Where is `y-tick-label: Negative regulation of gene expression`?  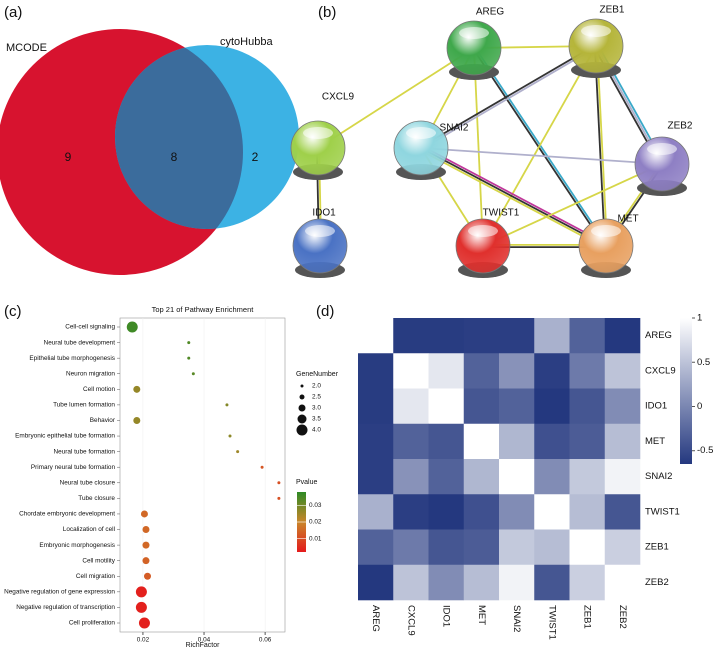
y-tick-label: Negative regulation of gene expression is located at coordinates (59, 592).